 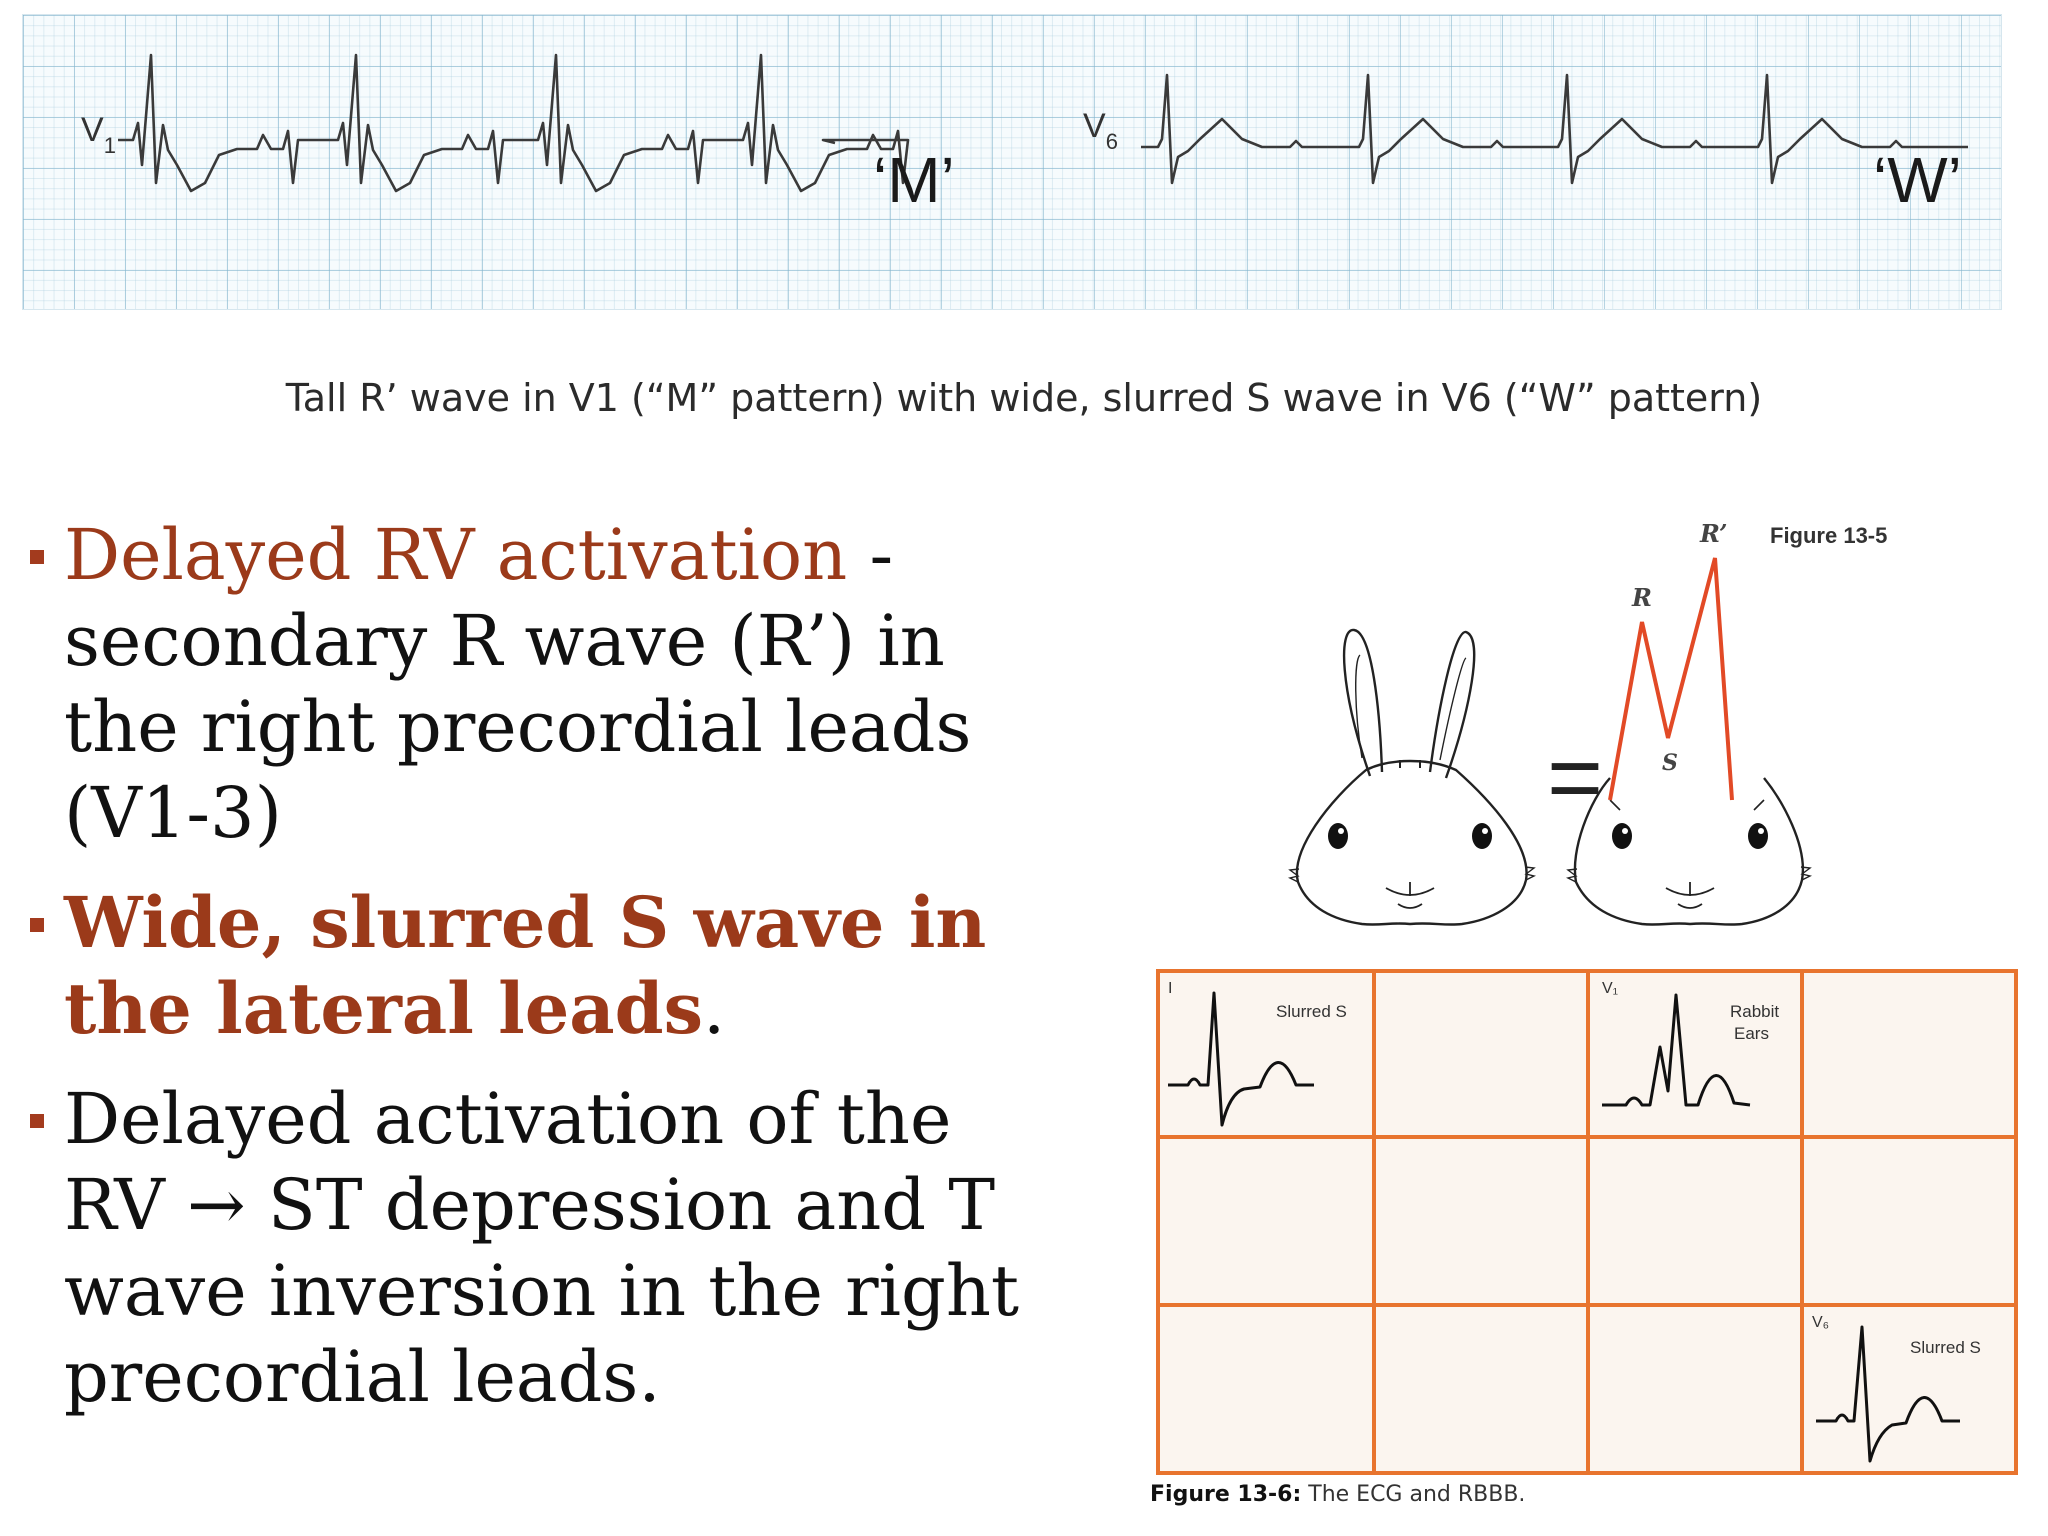 I want to click on waveform-lead-i, so click(x=1241, y=1059).